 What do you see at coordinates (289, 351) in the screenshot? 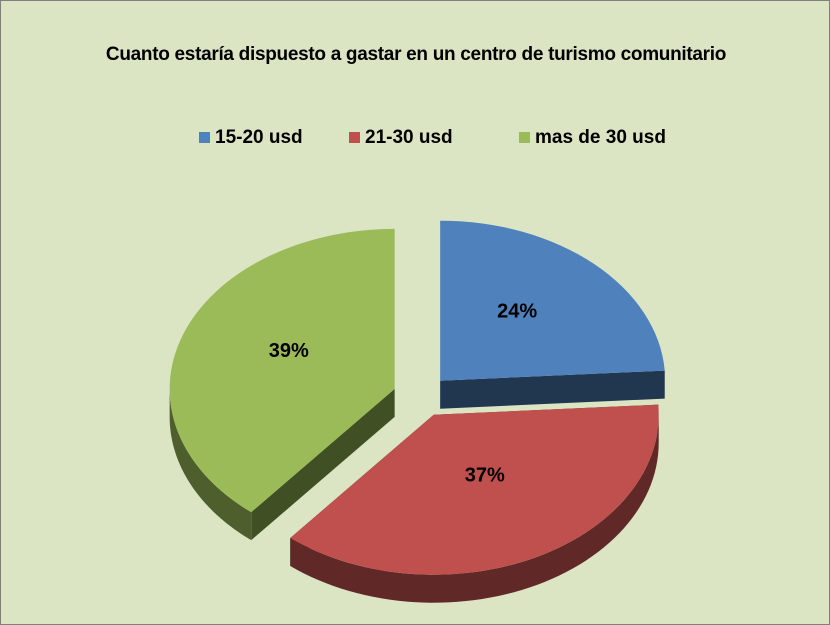
I see `data-label: 39%` at bounding box center [289, 351].